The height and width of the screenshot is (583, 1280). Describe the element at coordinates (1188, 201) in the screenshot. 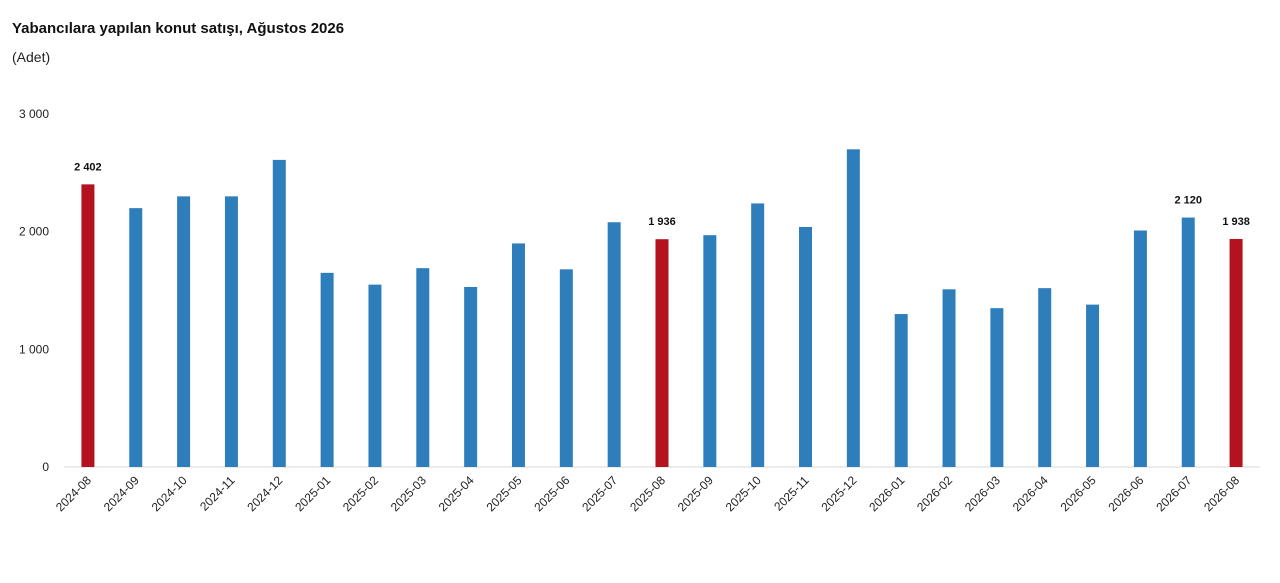

I see `data-label: 2 120` at that location.